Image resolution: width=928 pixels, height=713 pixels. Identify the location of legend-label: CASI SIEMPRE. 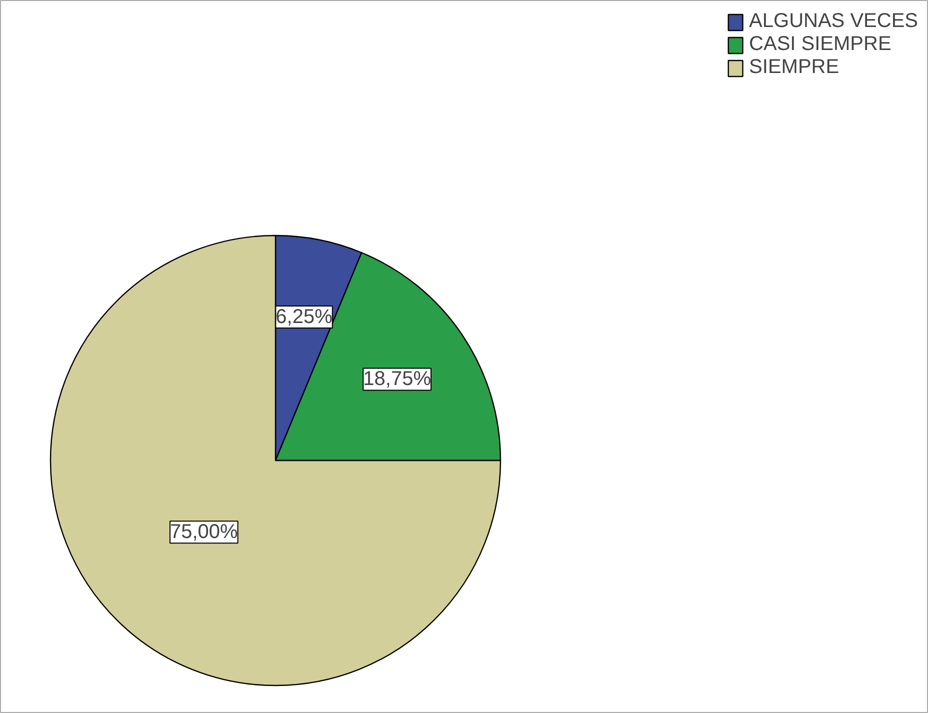
(820, 44).